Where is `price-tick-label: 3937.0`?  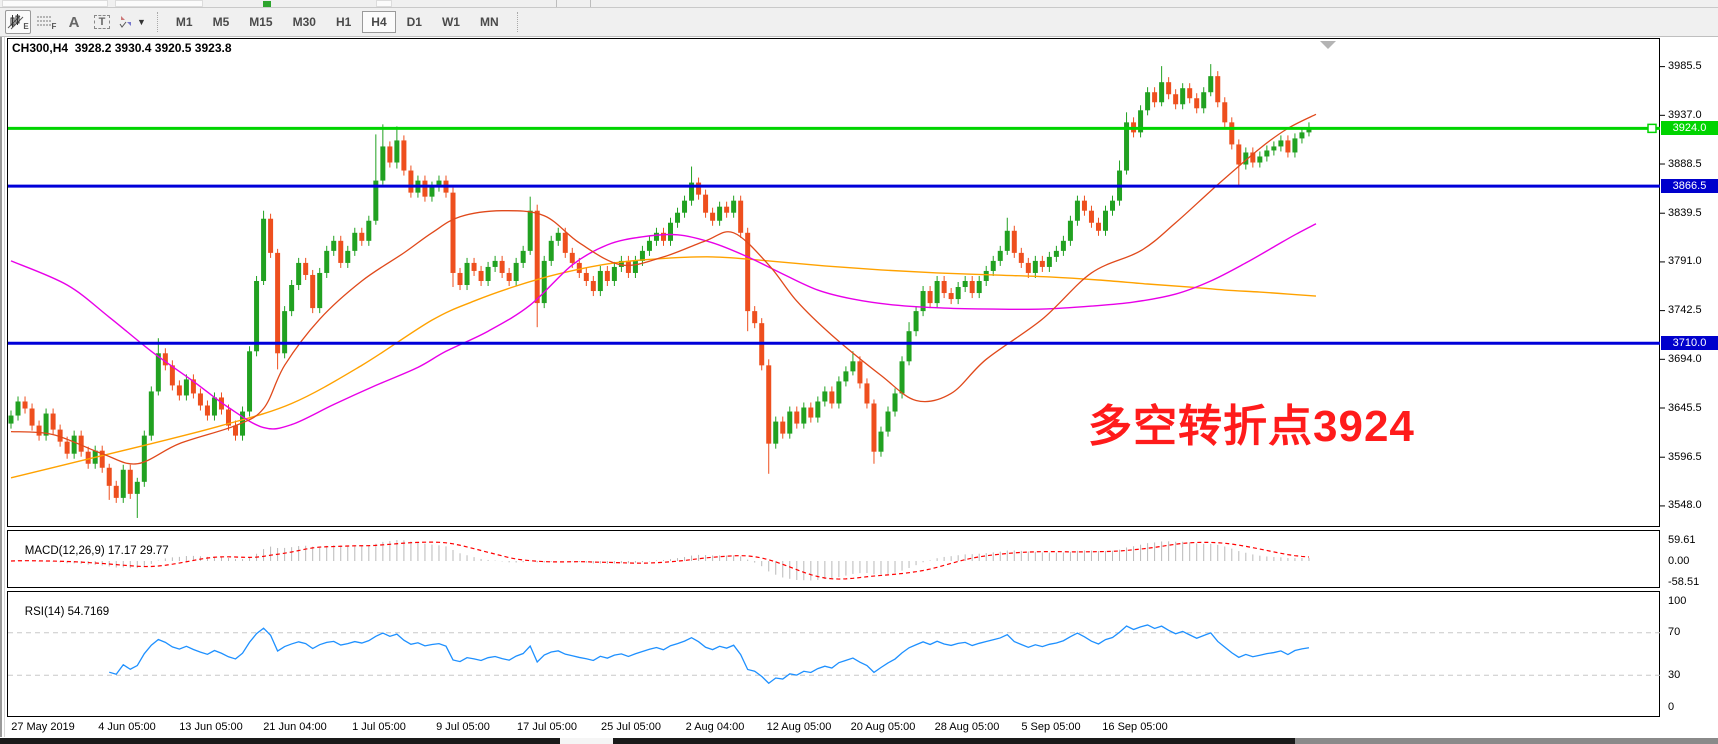 price-tick-label: 3937.0 is located at coordinates (1685, 114).